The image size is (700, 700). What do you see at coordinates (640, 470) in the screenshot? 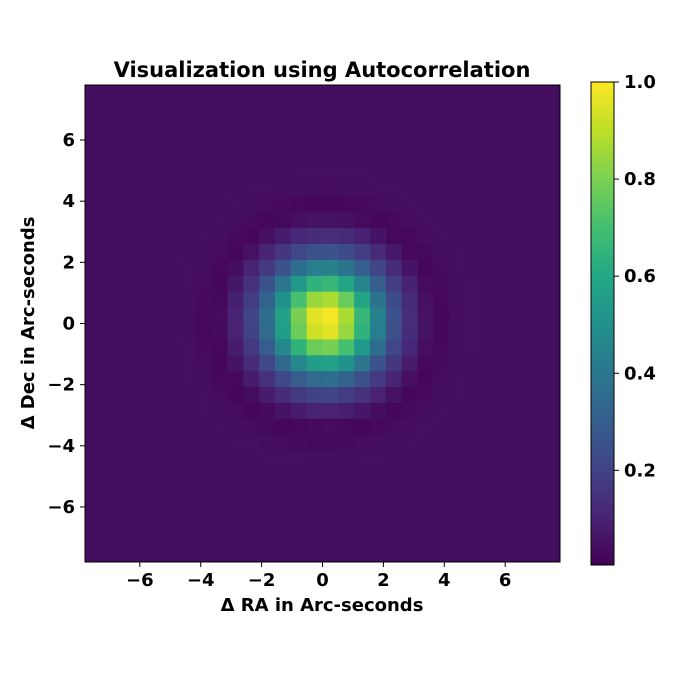
I see `colorbar-tick-label: 0.2` at bounding box center [640, 470].